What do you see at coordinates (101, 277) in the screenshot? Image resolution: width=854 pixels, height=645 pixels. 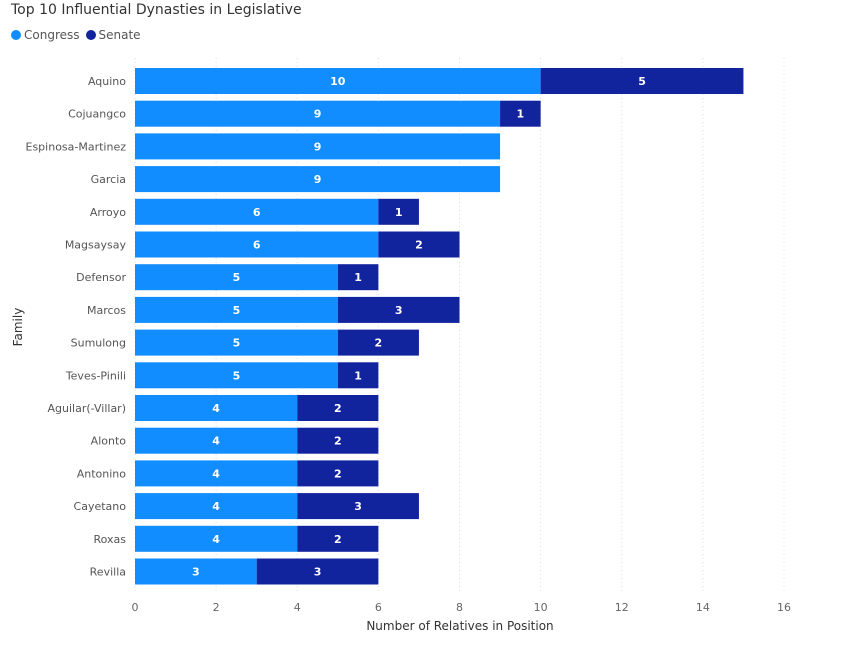 I see `y-tick-label: Defensor` at bounding box center [101, 277].